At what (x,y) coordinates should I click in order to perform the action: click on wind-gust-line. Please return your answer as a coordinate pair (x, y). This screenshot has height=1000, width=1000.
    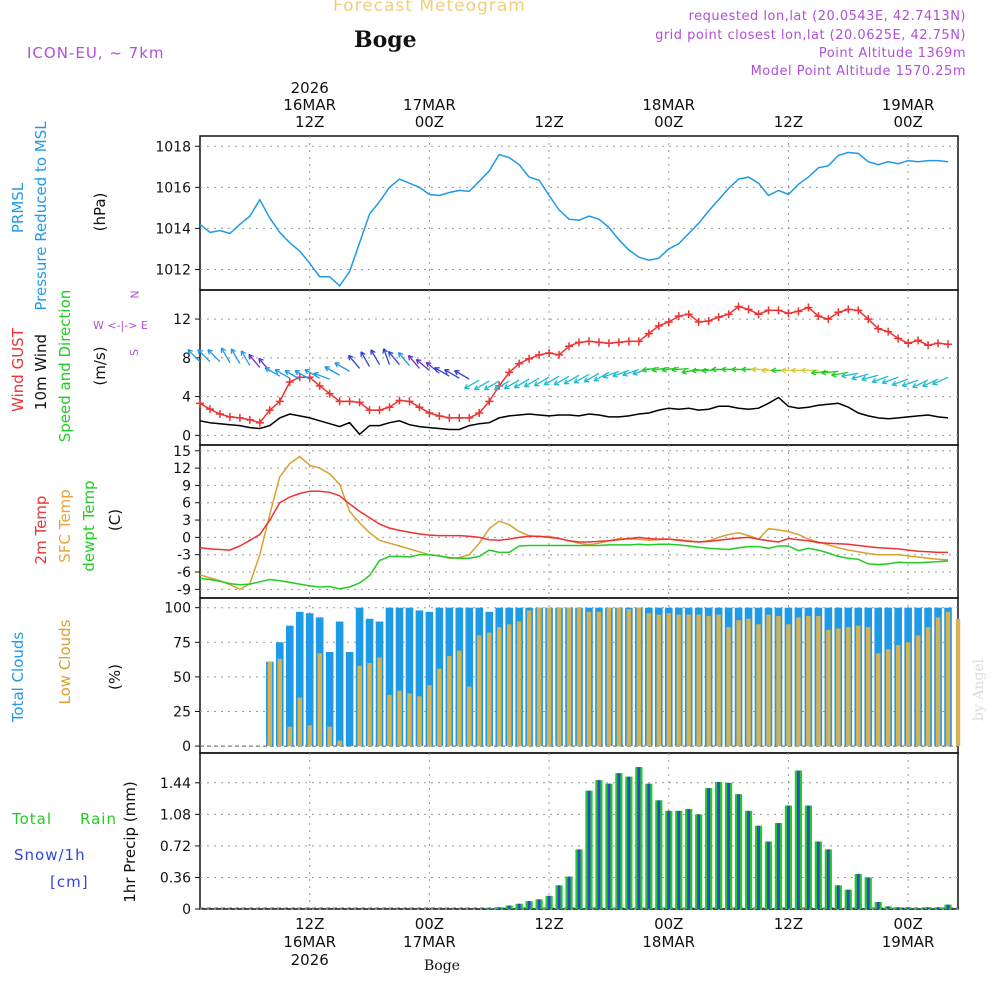
    Looking at the image, I should click on (574, 364).